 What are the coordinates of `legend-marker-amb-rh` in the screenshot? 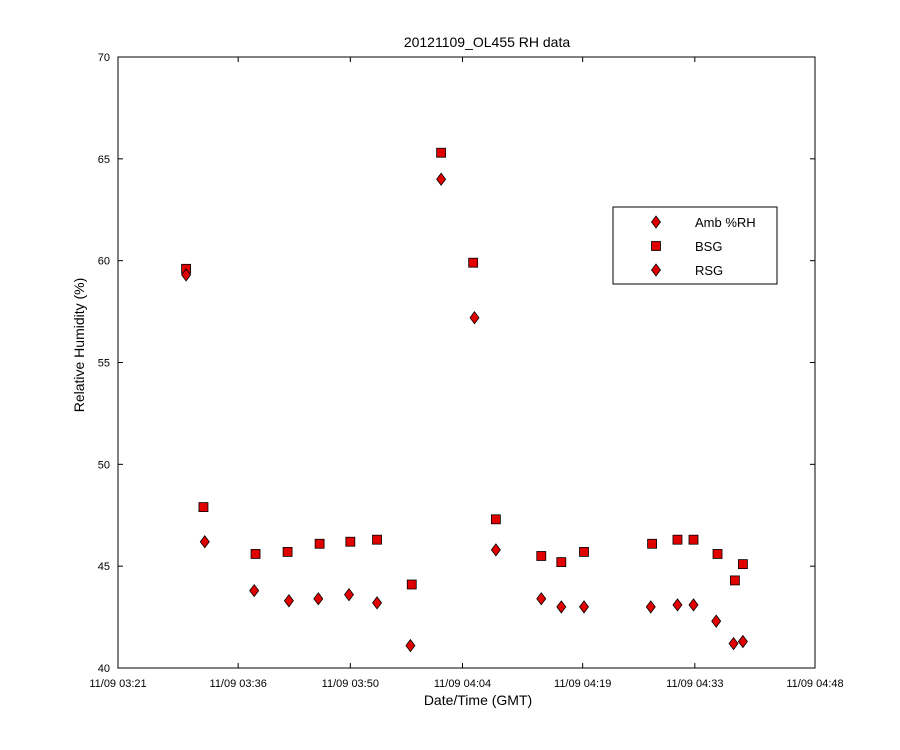 It's located at (656, 222).